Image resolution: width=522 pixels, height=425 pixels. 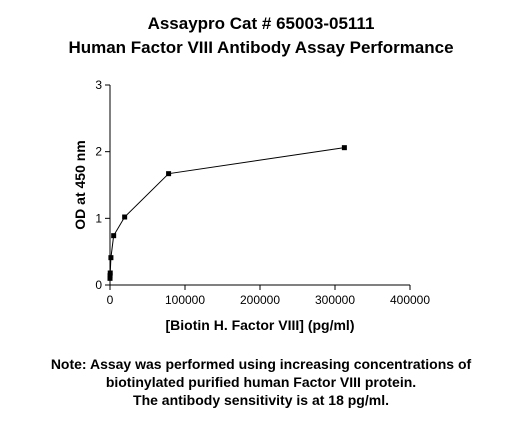 I want to click on x-tick-label: 100000, so click(x=185, y=300).